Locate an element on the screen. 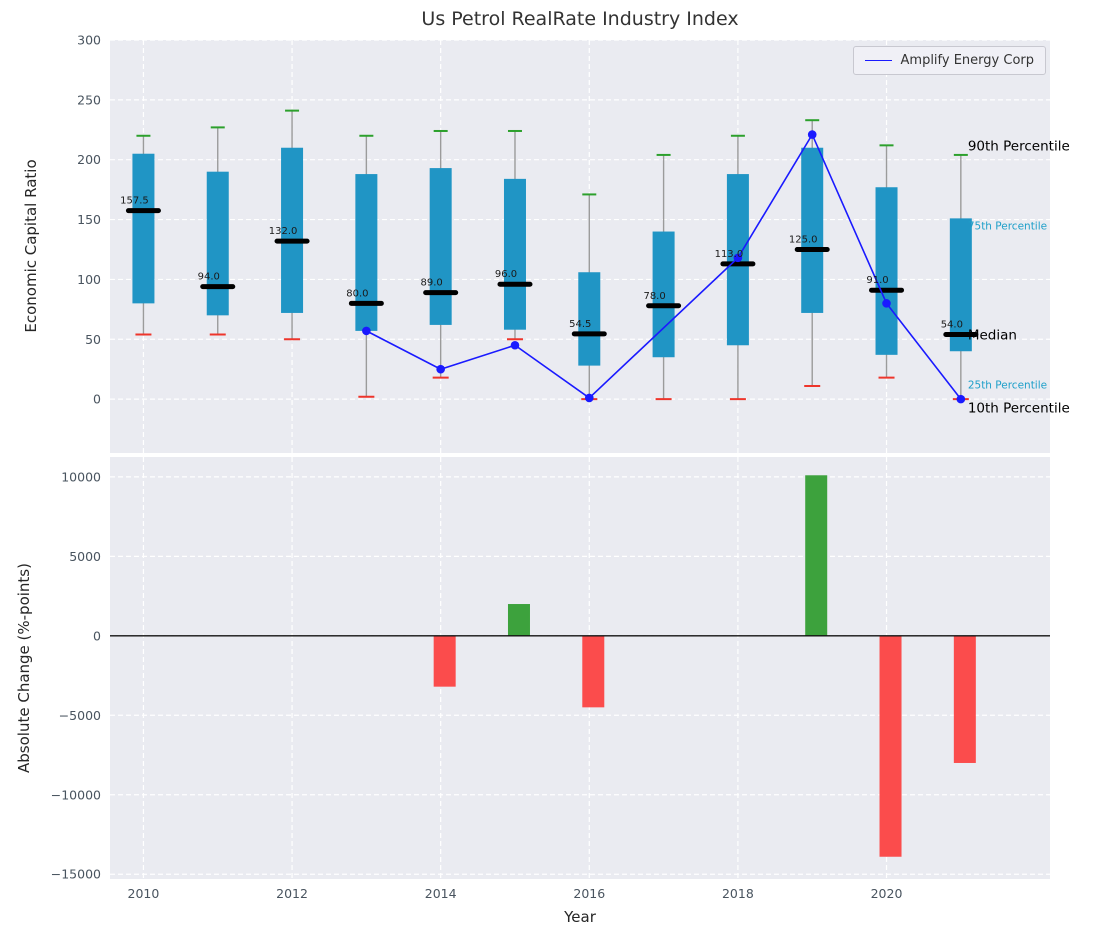 The height and width of the screenshot is (942, 1107). median-value-label-2013: 80.0 is located at coordinates (357, 293).